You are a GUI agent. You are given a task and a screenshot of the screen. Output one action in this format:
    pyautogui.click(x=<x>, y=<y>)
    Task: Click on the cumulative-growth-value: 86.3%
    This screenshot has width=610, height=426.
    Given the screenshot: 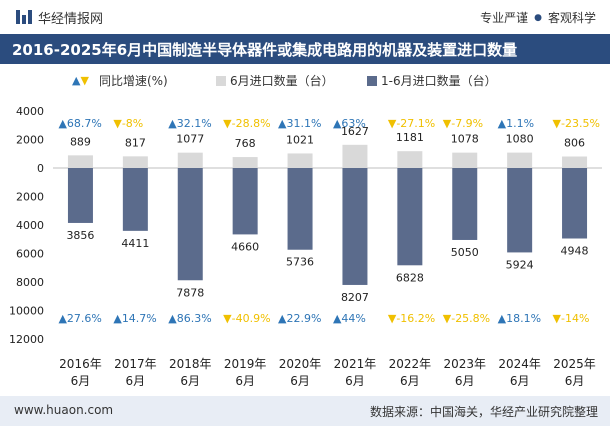 What is the action you would take?
    pyautogui.click(x=194, y=318)
    